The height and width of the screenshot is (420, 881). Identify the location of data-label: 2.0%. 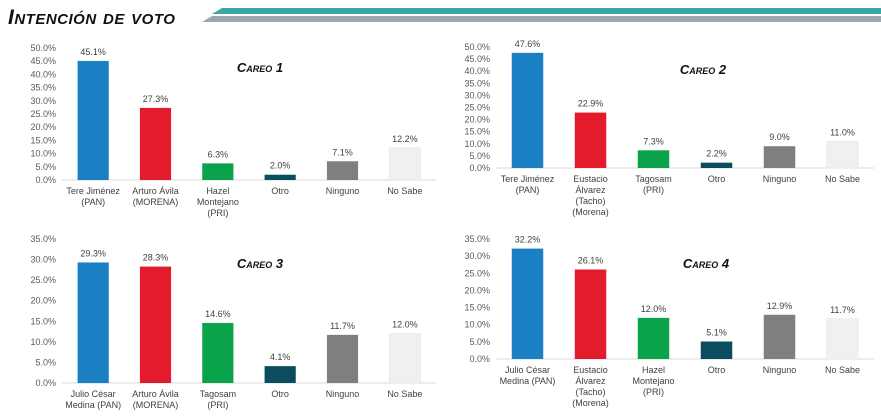
(280, 166).